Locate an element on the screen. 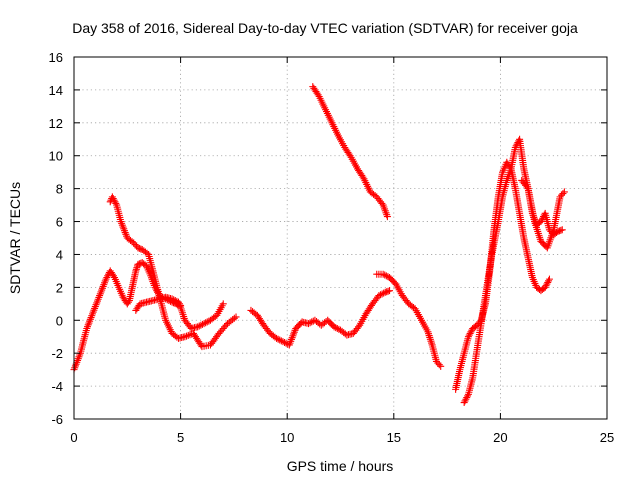 This screenshot has width=640, height=480. x-tick-label: 20 is located at coordinates (500, 437).